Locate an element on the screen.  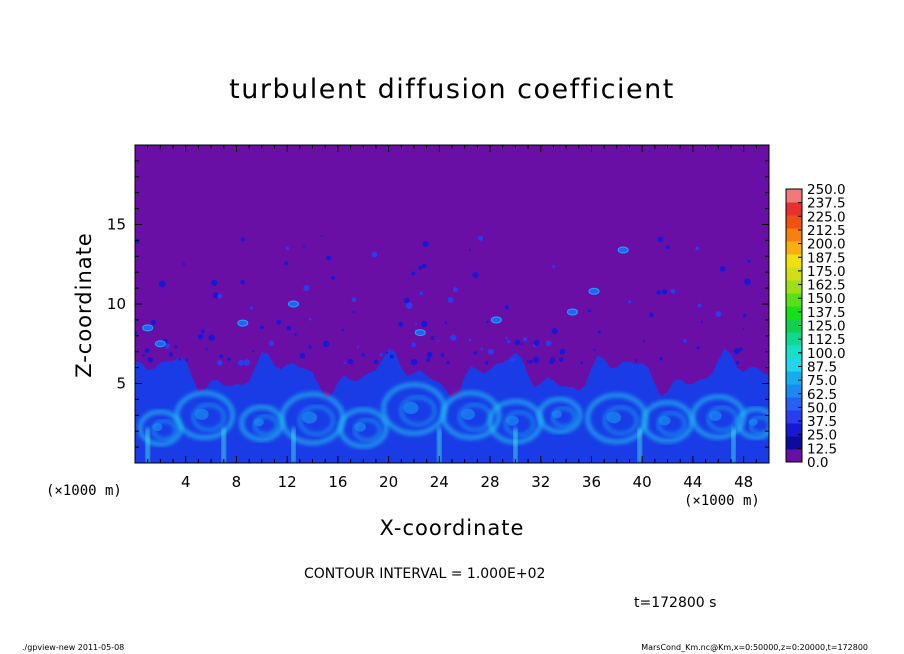
x-axis-label: X-coordinate is located at coordinates (452, 528).